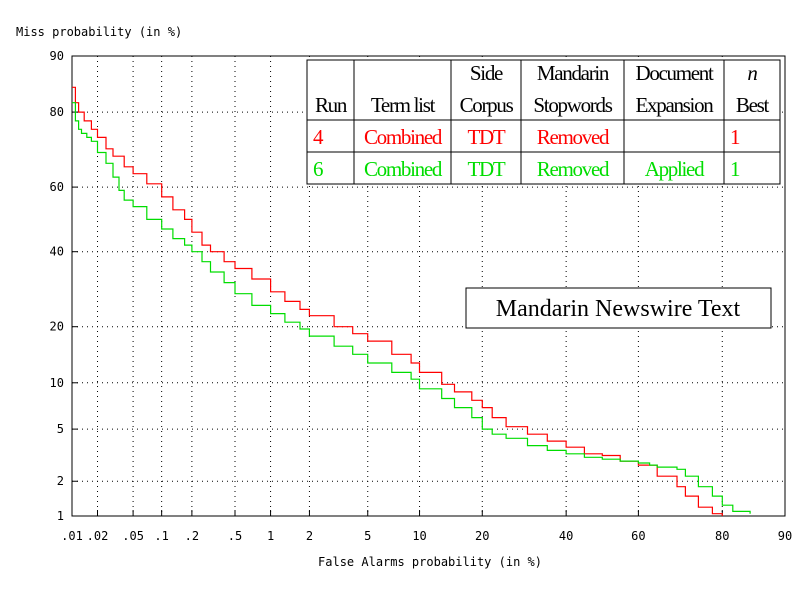 The height and width of the screenshot is (600, 800). Describe the element at coordinates (57, 383) in the screenshot. I see `y-tick-label: 10` at that location.